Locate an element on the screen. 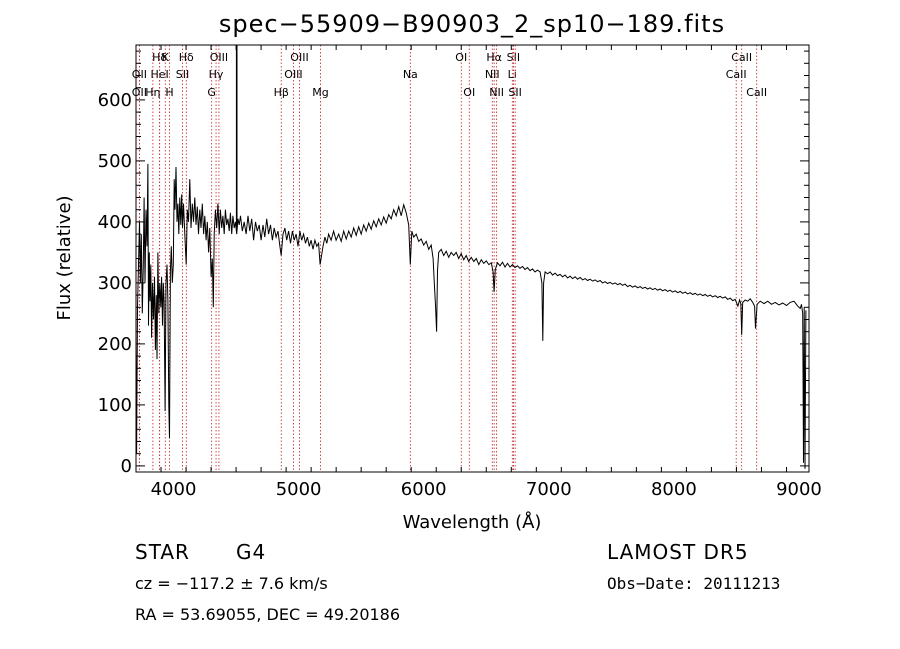  line-marker-label: Hγ is located at coordinates (216, 74).